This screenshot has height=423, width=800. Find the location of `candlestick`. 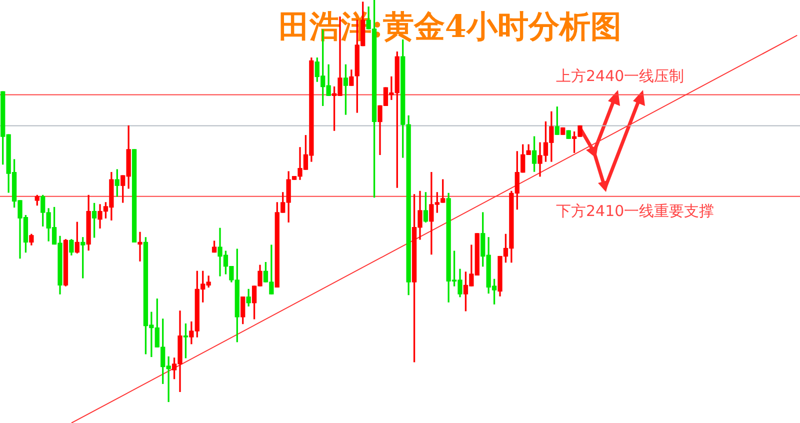

candlestick is located at coordinates (140, 247).